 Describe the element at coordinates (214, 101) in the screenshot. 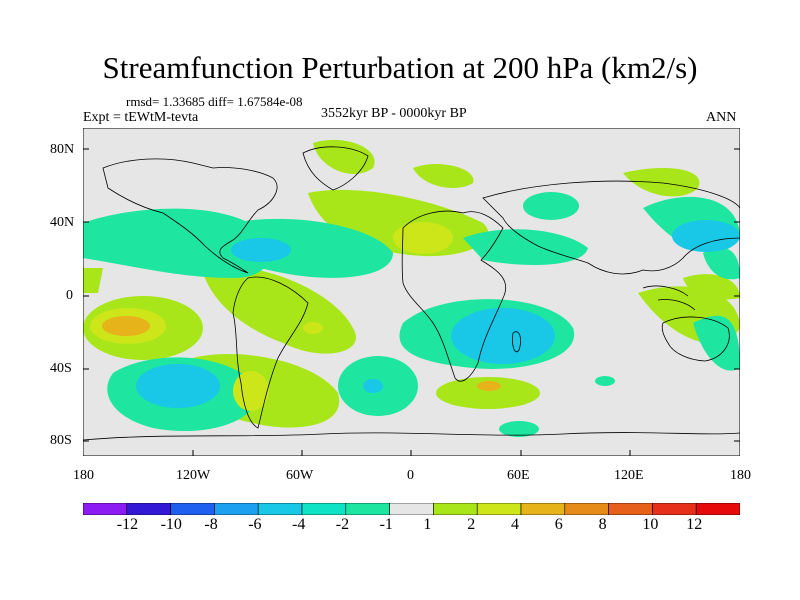

I see `stats-line: rmsd= 1.33685 diff= 1.67584e-08` at that location.